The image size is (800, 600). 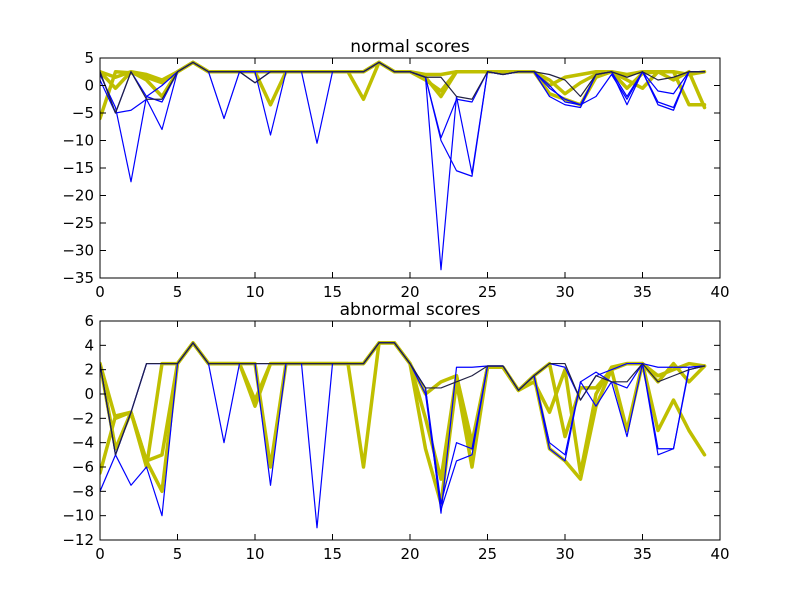 I want to click on y-tick-label: −20, so click(x=78, y=196).